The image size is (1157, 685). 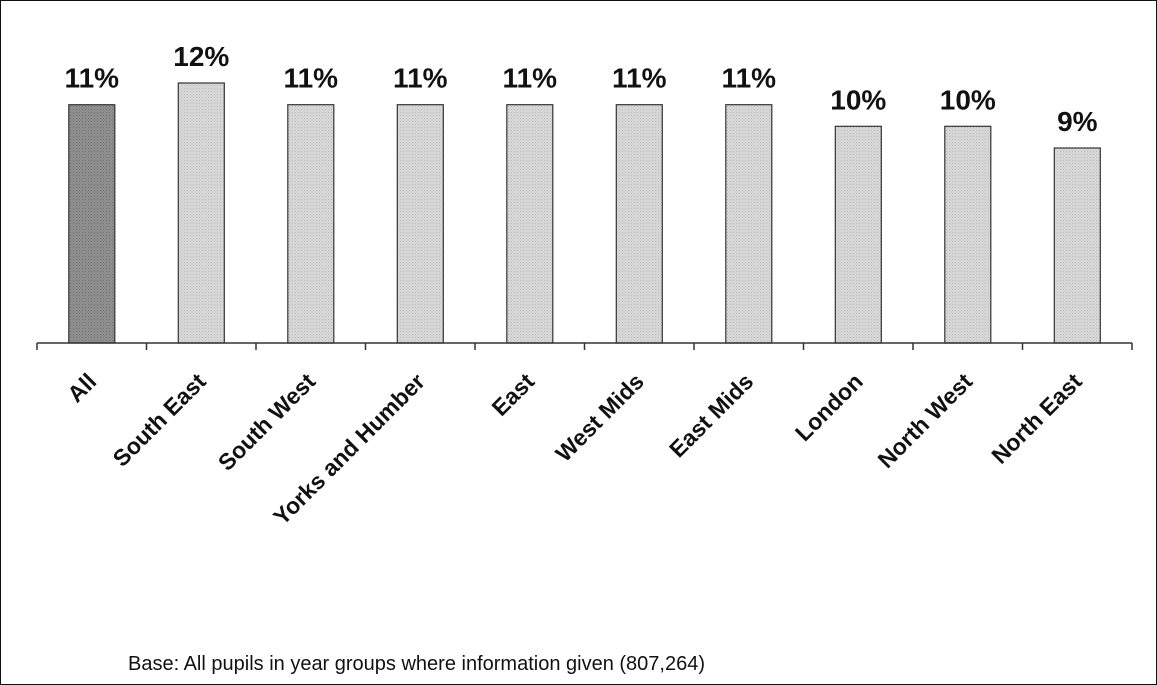 I want to click on bar-south-west, so click(x=311, y=224).